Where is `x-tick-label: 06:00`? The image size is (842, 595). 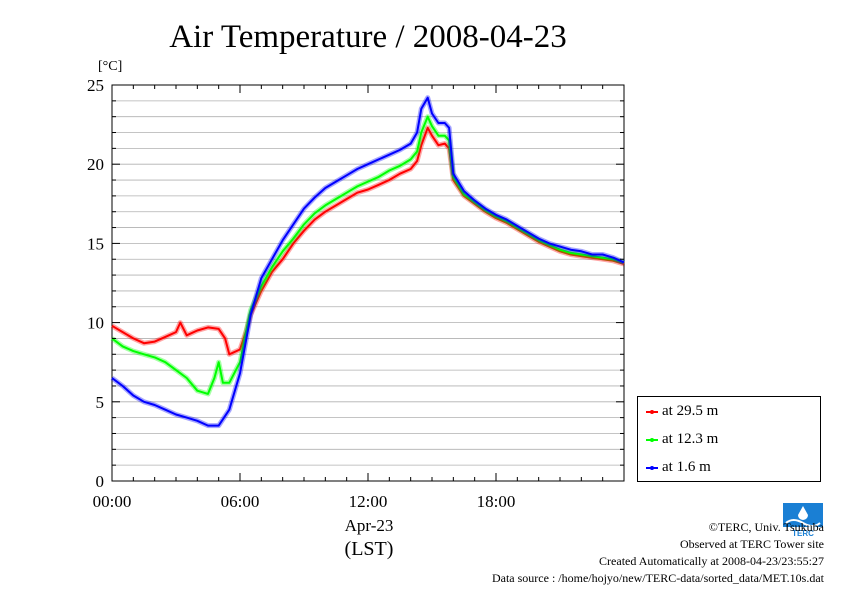 x-tick-label: 06:00 is located at coordinates (240, 501).